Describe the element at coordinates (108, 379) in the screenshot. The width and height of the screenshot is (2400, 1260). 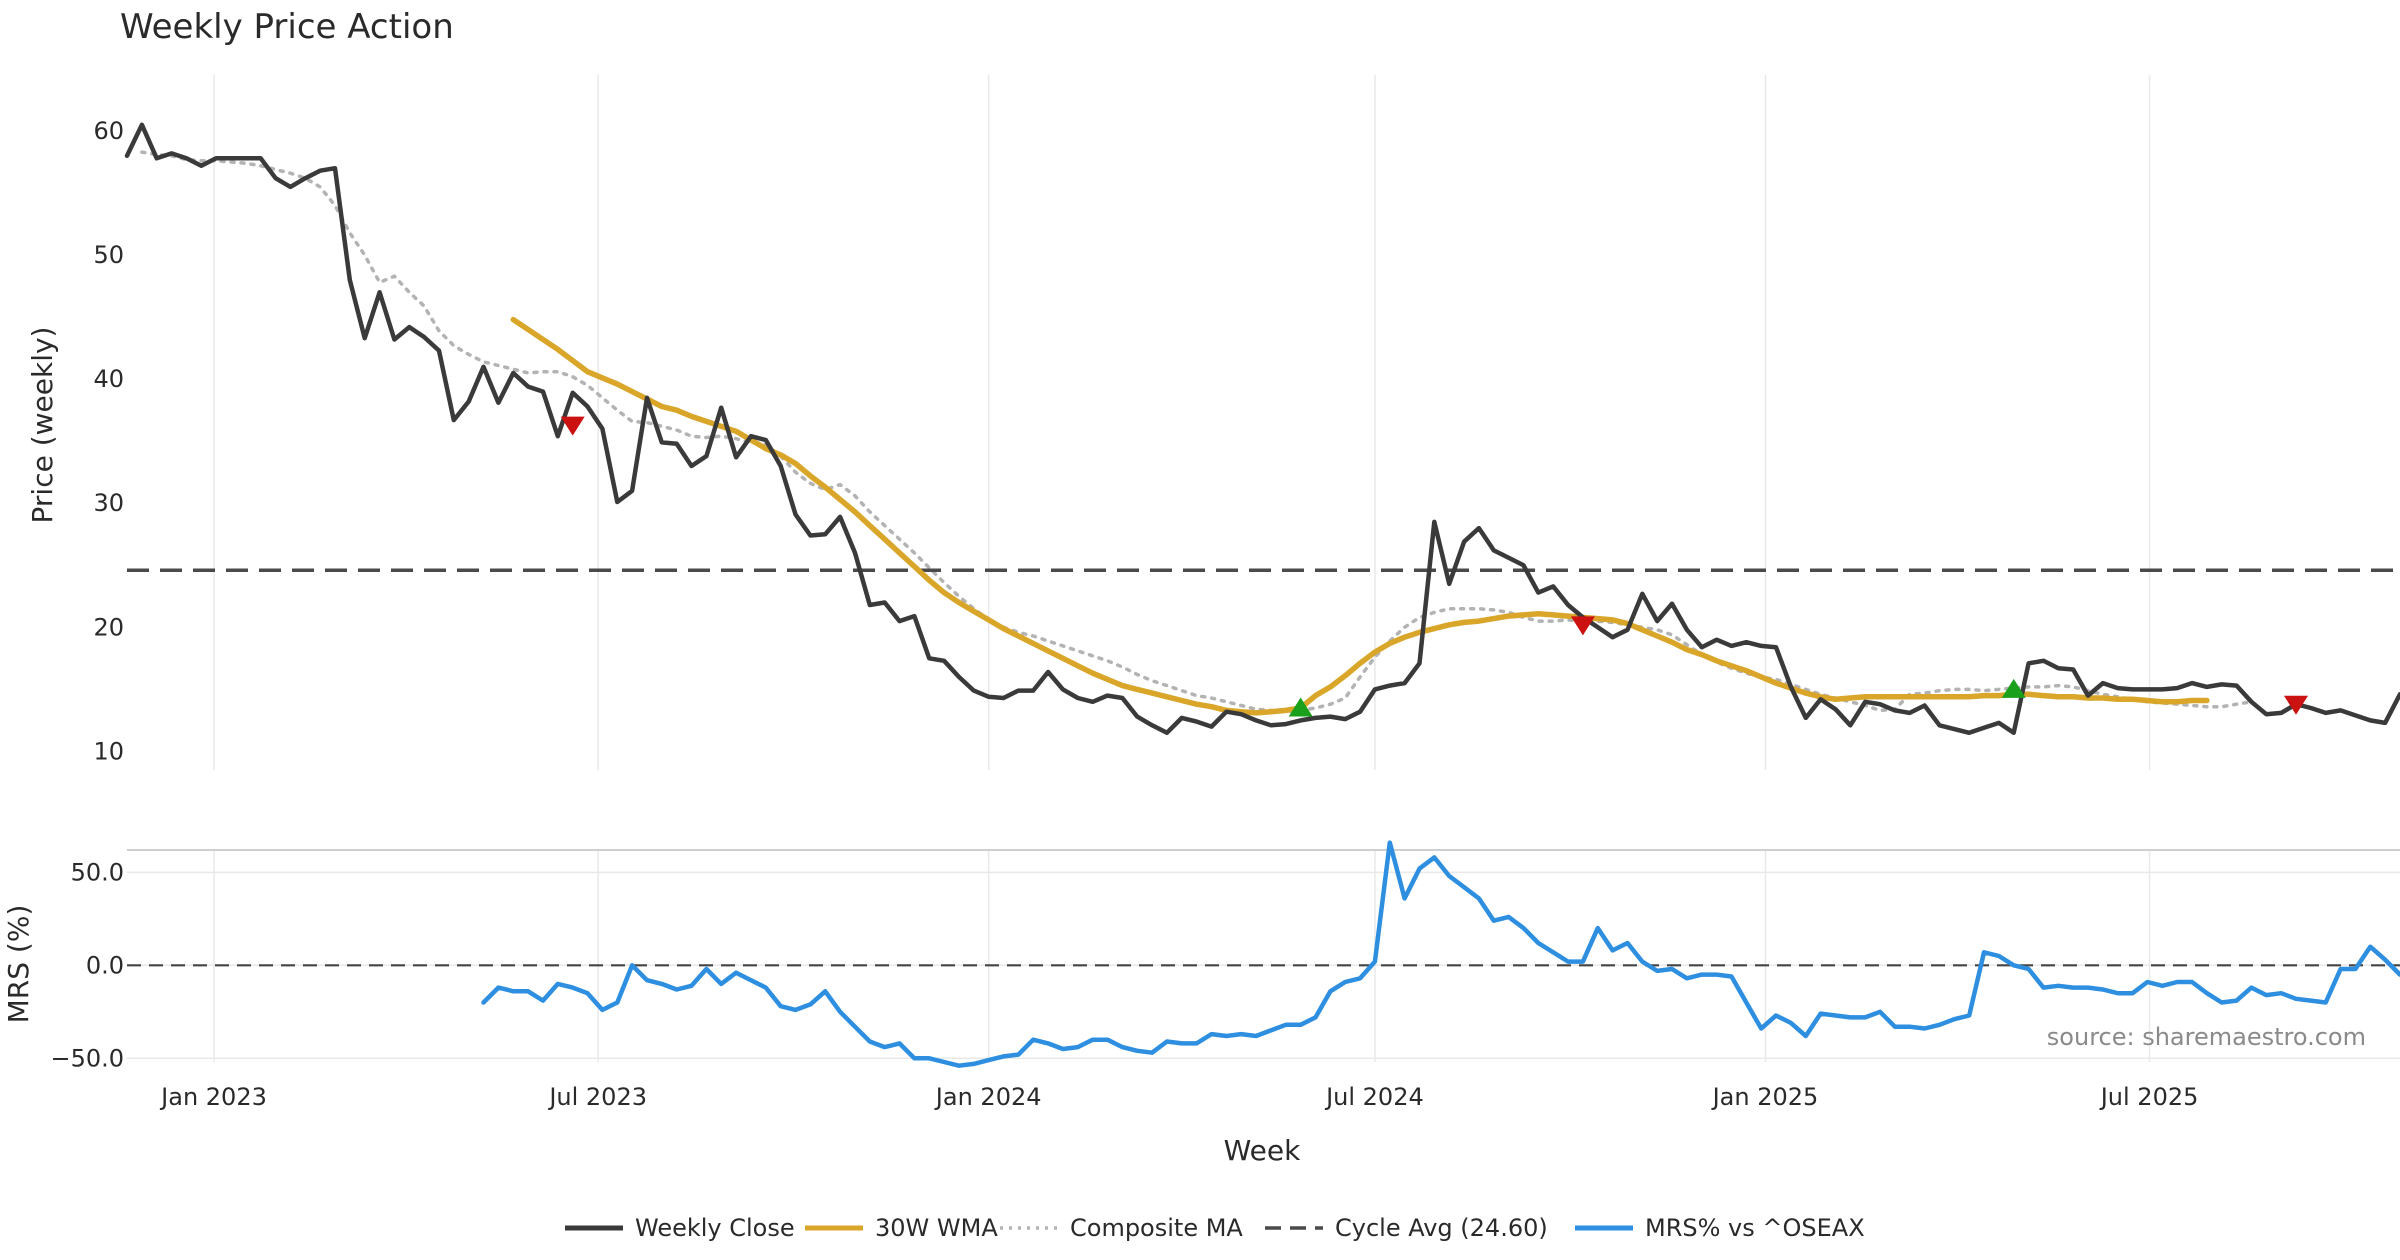
I see `price-y-tick-label: 40` at that location.